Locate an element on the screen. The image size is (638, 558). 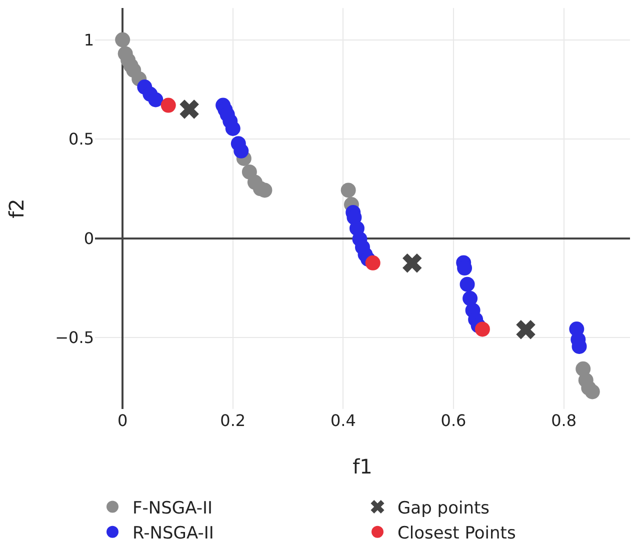
legend-label: Closest Points is located at coordinates (457, 533).